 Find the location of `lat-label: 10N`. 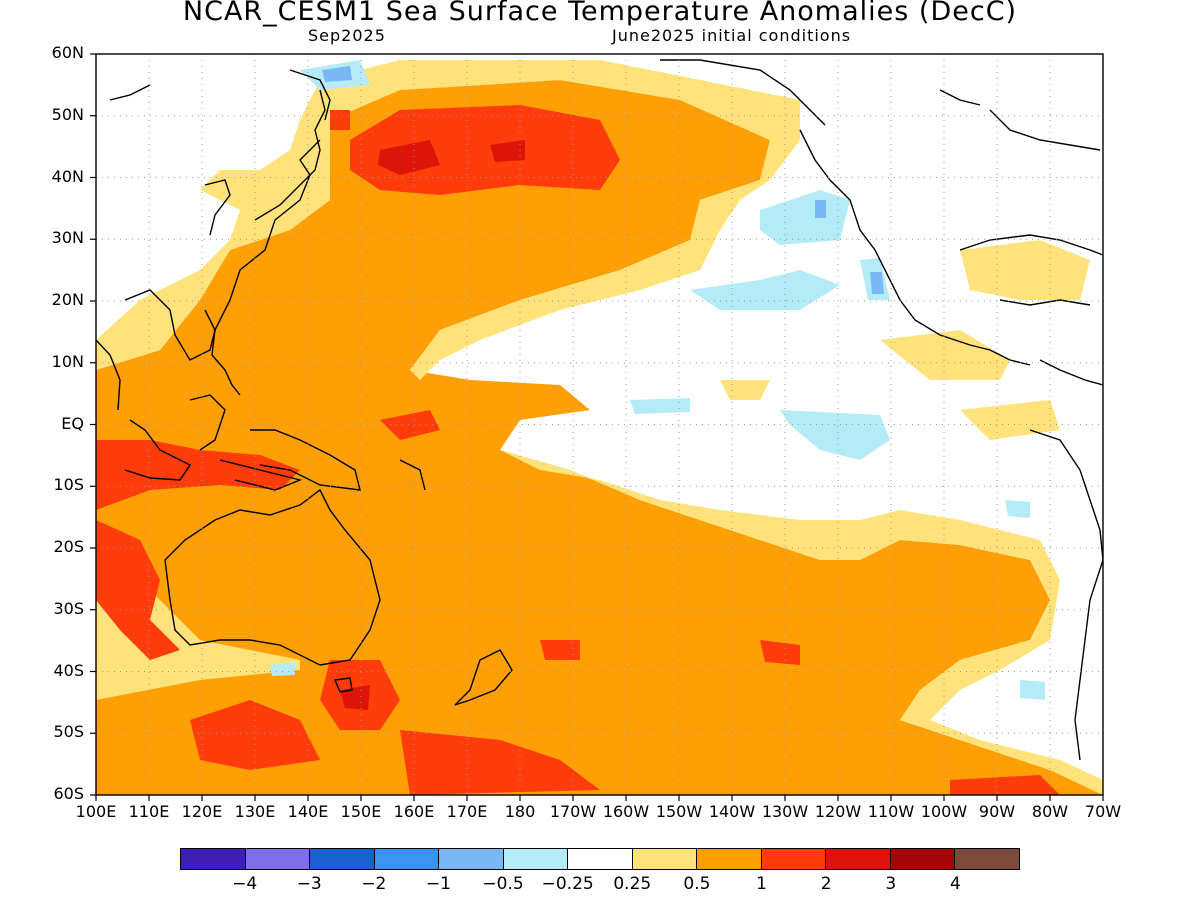

lat-label: 10N is located at coordinates (67, 361).